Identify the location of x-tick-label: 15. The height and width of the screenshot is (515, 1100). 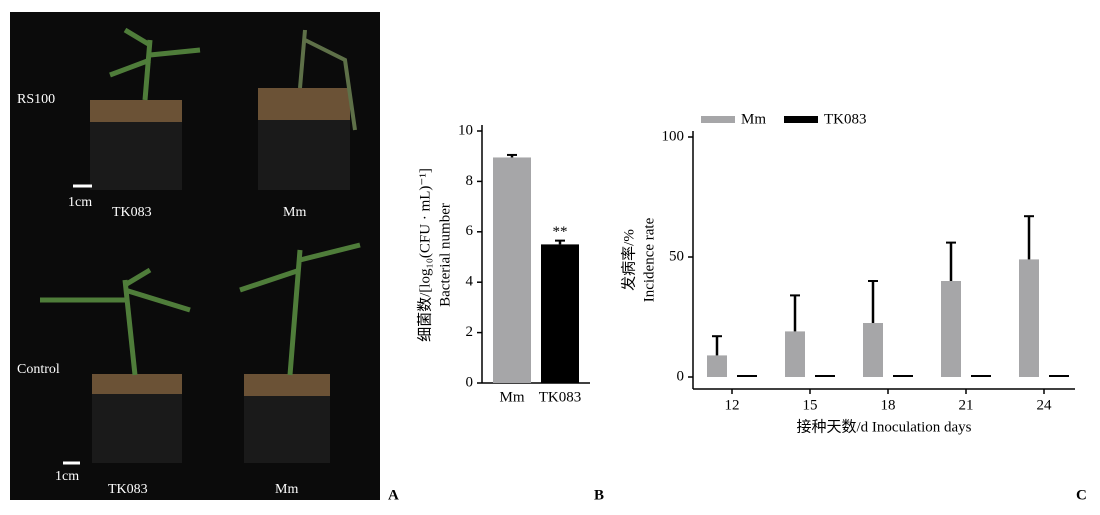
(810, 405).